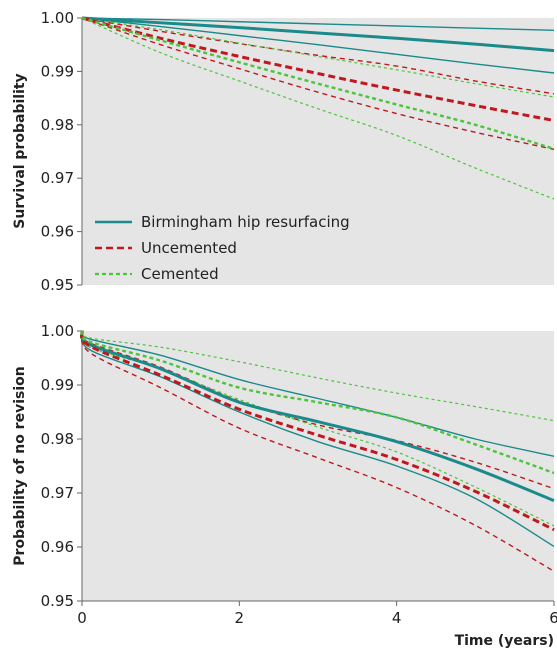 The width and height of the screenshot is (557, 659). What do you see at coordinates (20, 150) in the screenshot?
I see `y-axis-title: Survival probability` at bounding box center [20, 150].